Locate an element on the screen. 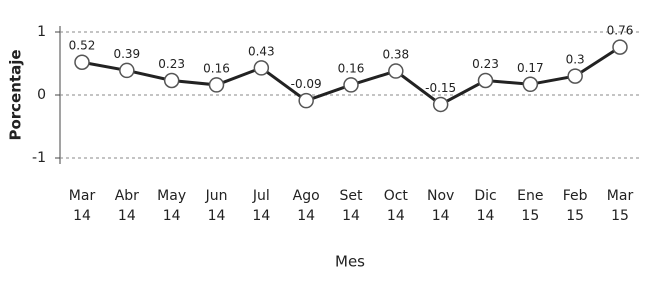 The width and height of the screenshot is (656, 300). x-tick-label: Oct 14 is located at coordinates (395, 206).